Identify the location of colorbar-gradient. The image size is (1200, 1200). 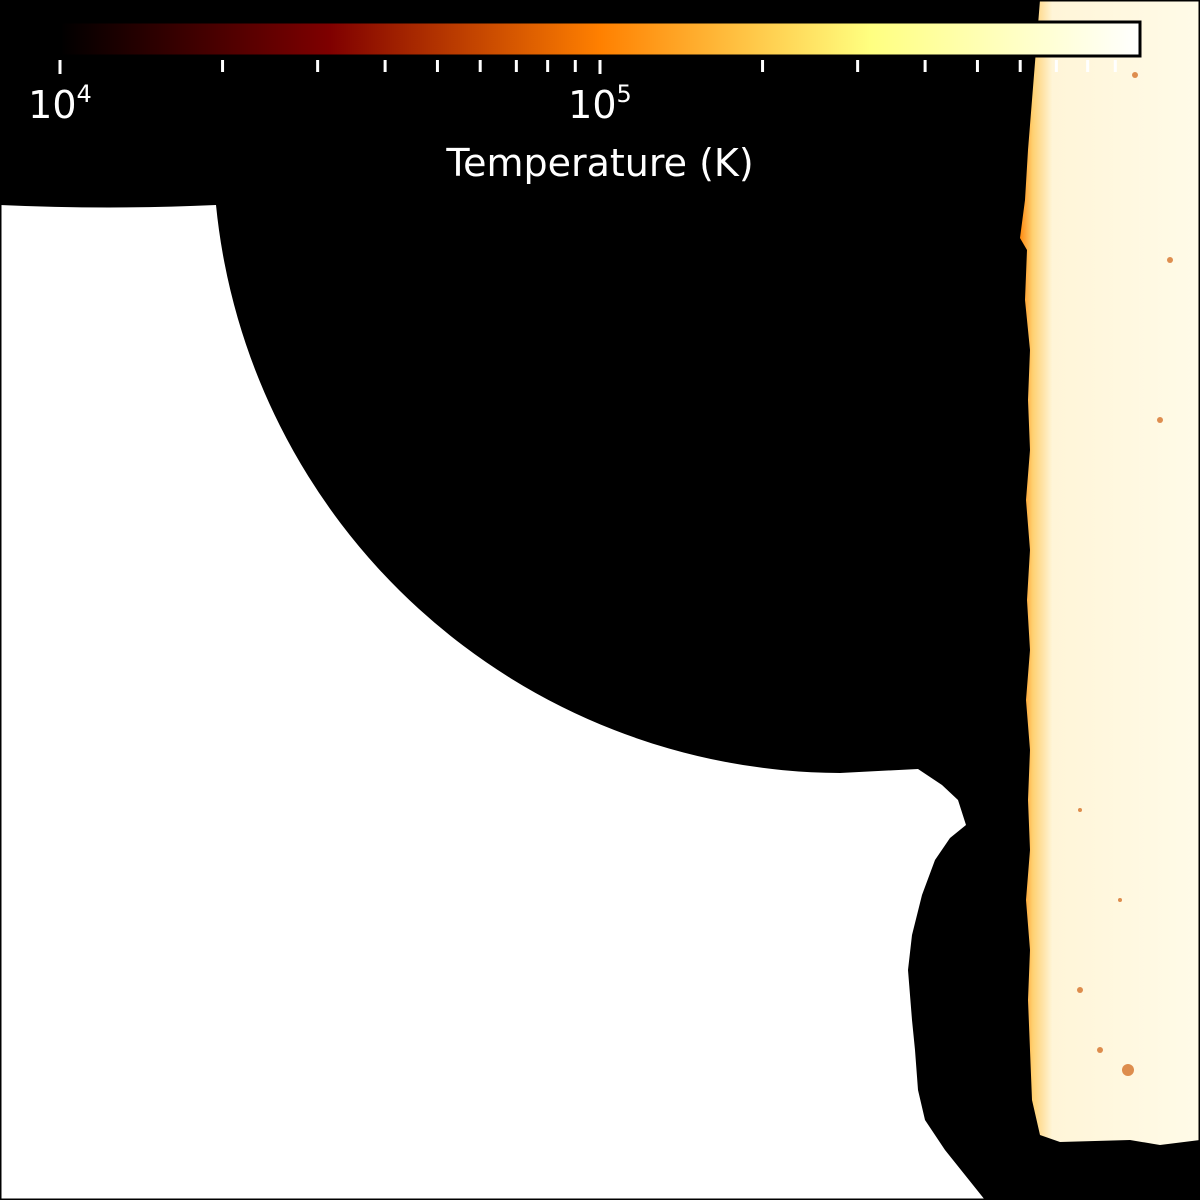
(600, 39).